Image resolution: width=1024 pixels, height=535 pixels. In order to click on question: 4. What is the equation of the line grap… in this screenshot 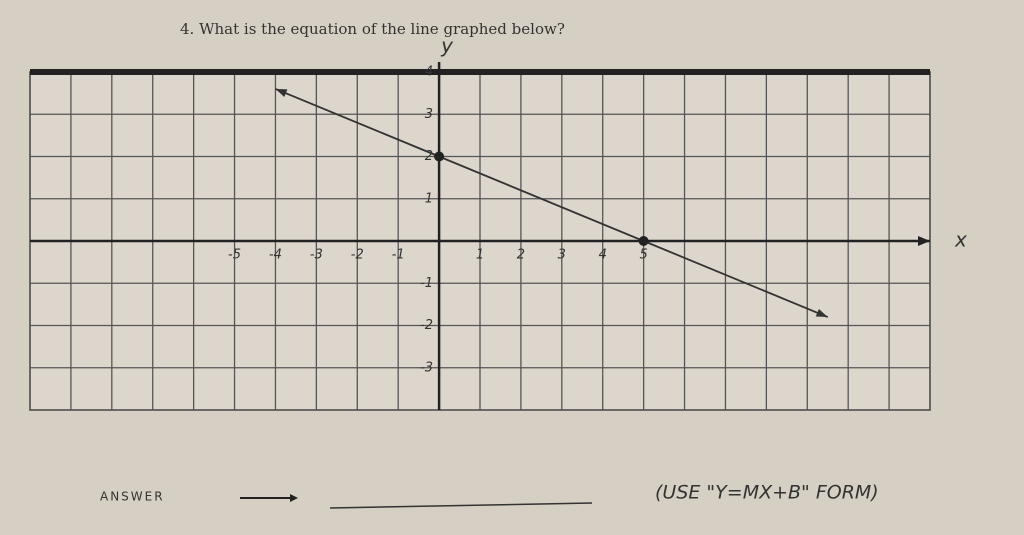, I will do `click(372, 29)`.